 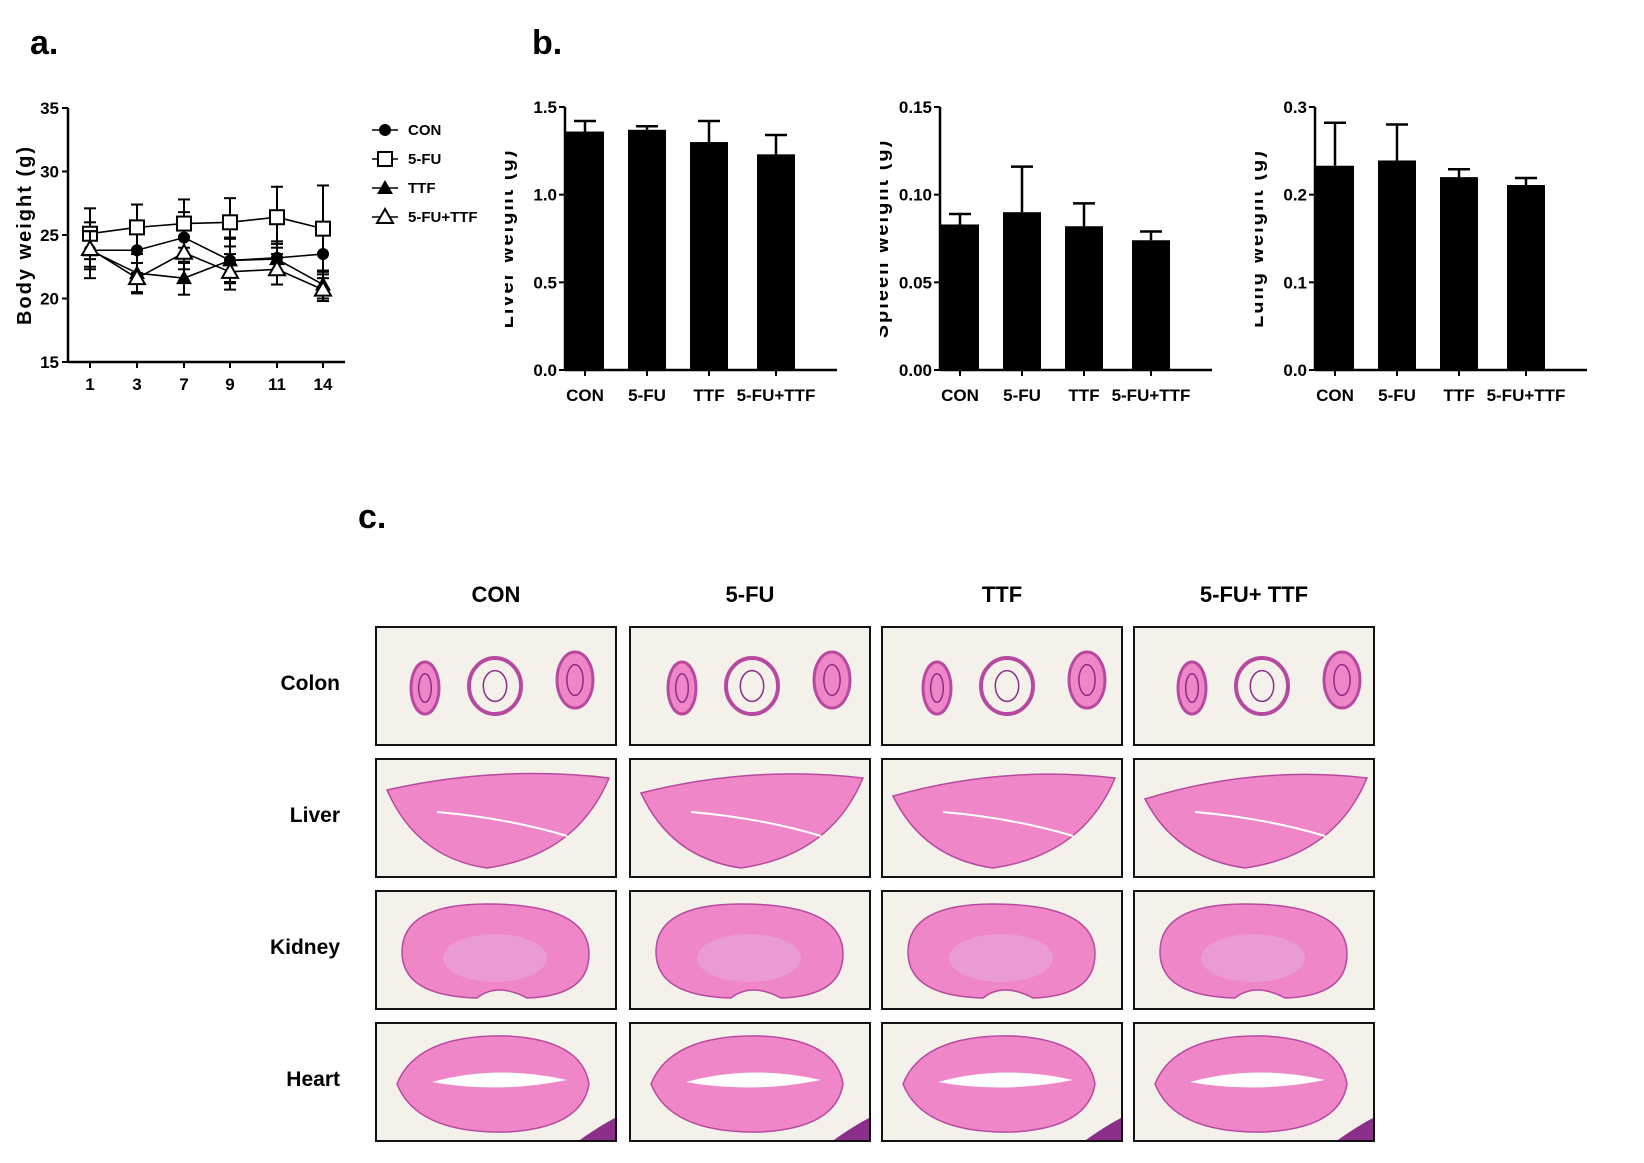 I want to click on x-tick-label: 7, so click(x=183, y=384).